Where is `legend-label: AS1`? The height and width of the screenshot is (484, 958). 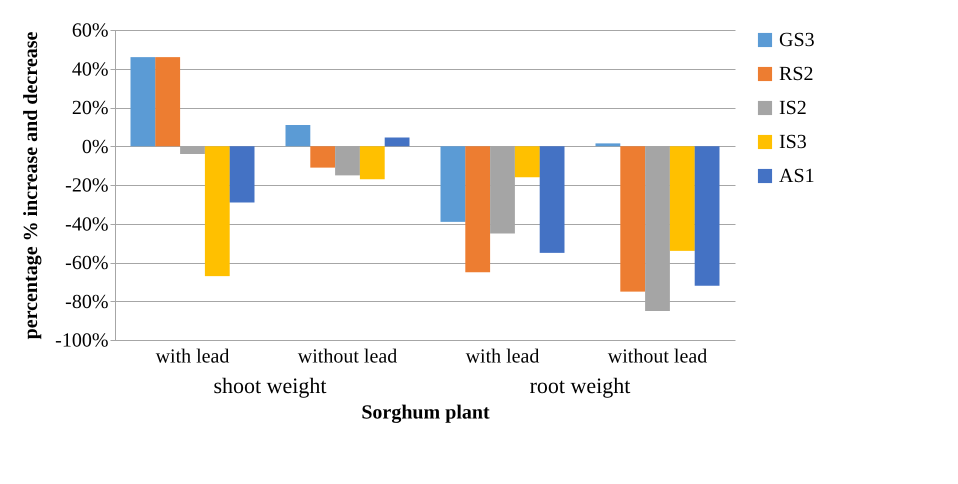
legend-label: AS1 is located at coordinates (797, 176).